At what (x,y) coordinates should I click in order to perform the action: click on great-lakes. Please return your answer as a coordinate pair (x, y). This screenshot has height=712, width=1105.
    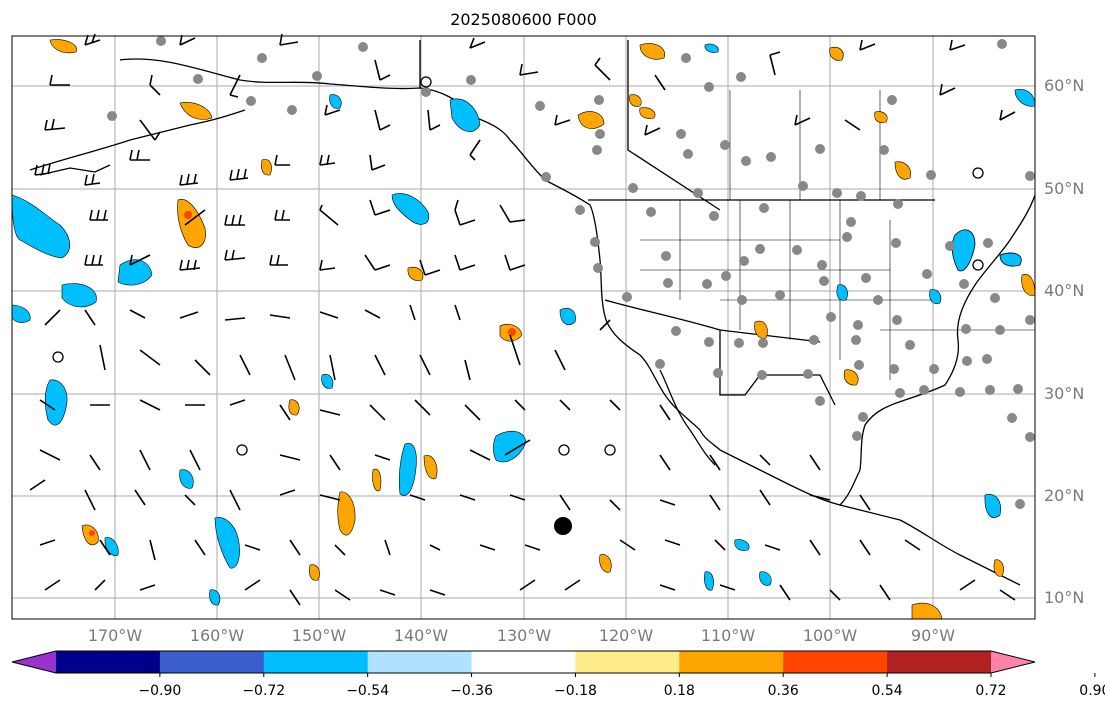
    Looking at the image, I should click on (986, 250).